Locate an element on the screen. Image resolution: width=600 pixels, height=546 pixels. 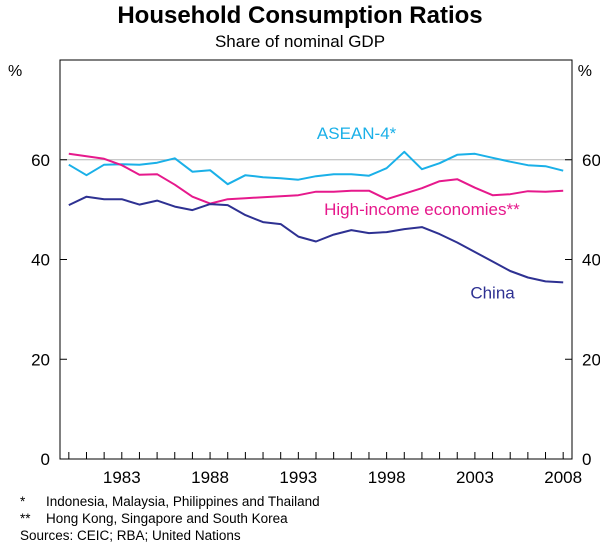
sources-note: Sources: CEIC; RBA; United Nations is located at coordinates (130, 535).